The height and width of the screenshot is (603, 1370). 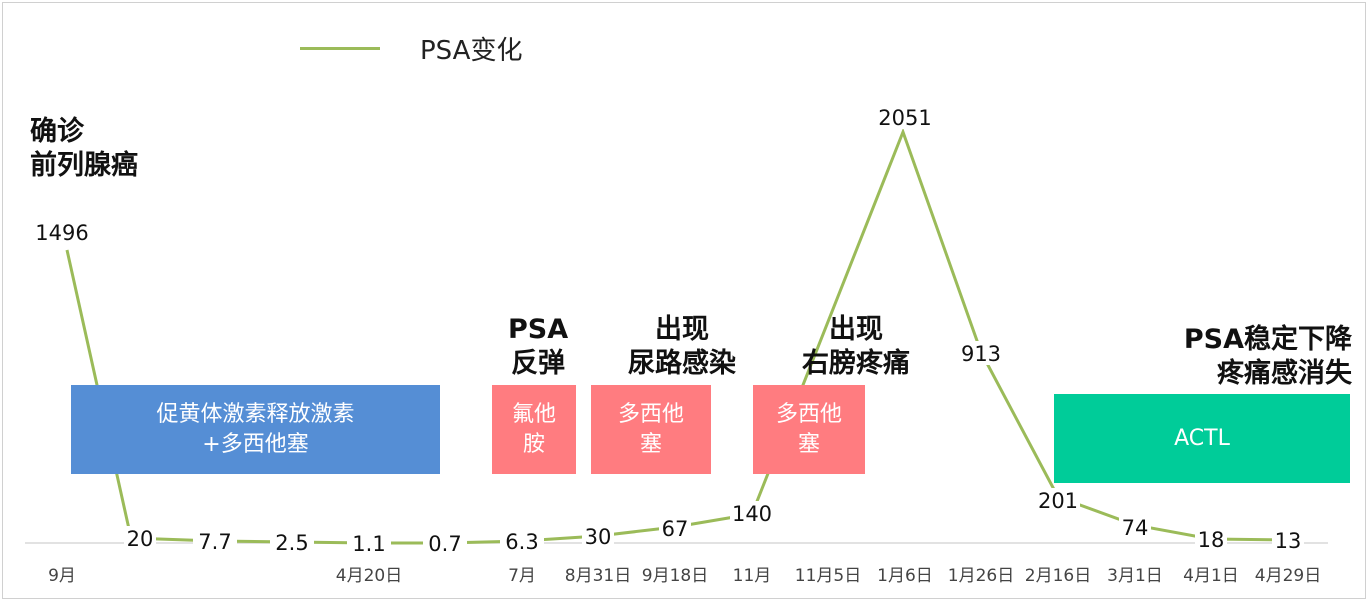 I want to click on treatment-line: 氟他, so click(x=533, y=414).